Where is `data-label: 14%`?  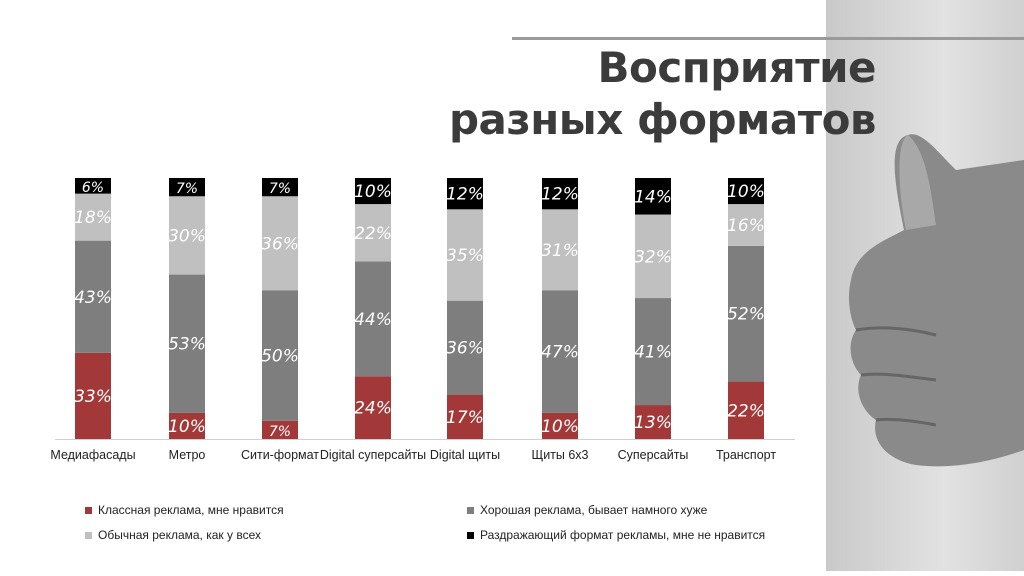 data-label: 14% is located at coordinates (653, 197).